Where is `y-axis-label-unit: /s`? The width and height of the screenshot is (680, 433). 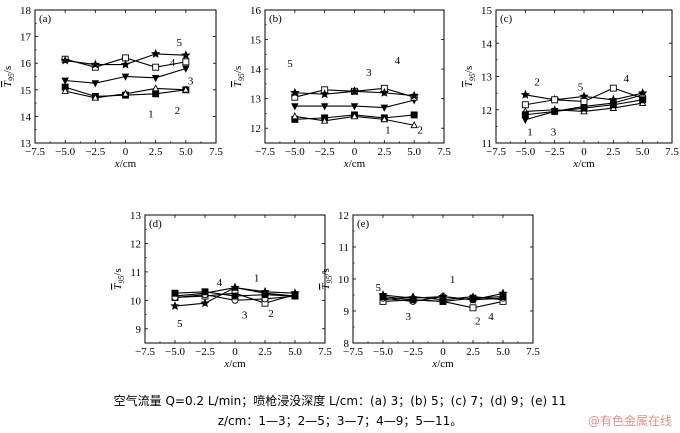
y-axis-label-unit: /s is located at coordinates (326, 271).